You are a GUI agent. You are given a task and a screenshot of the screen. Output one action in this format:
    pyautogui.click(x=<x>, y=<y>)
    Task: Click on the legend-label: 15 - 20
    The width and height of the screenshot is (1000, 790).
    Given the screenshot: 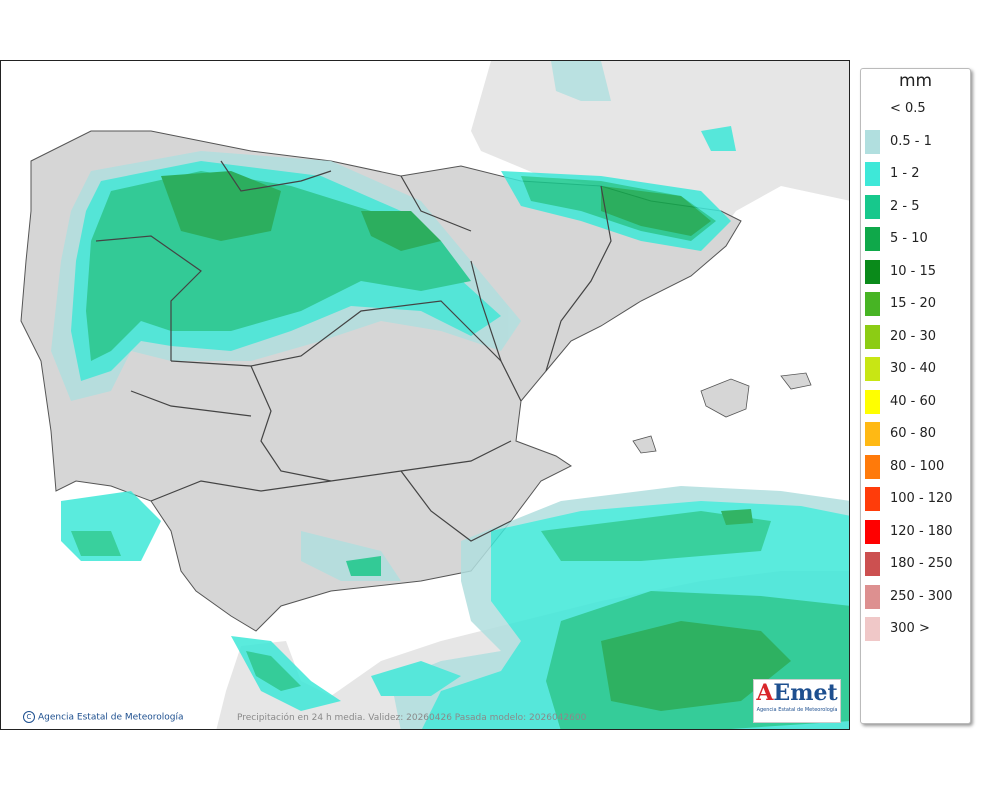 What is the action you would take?
    pyautogui.click(x=913, y=303)
    